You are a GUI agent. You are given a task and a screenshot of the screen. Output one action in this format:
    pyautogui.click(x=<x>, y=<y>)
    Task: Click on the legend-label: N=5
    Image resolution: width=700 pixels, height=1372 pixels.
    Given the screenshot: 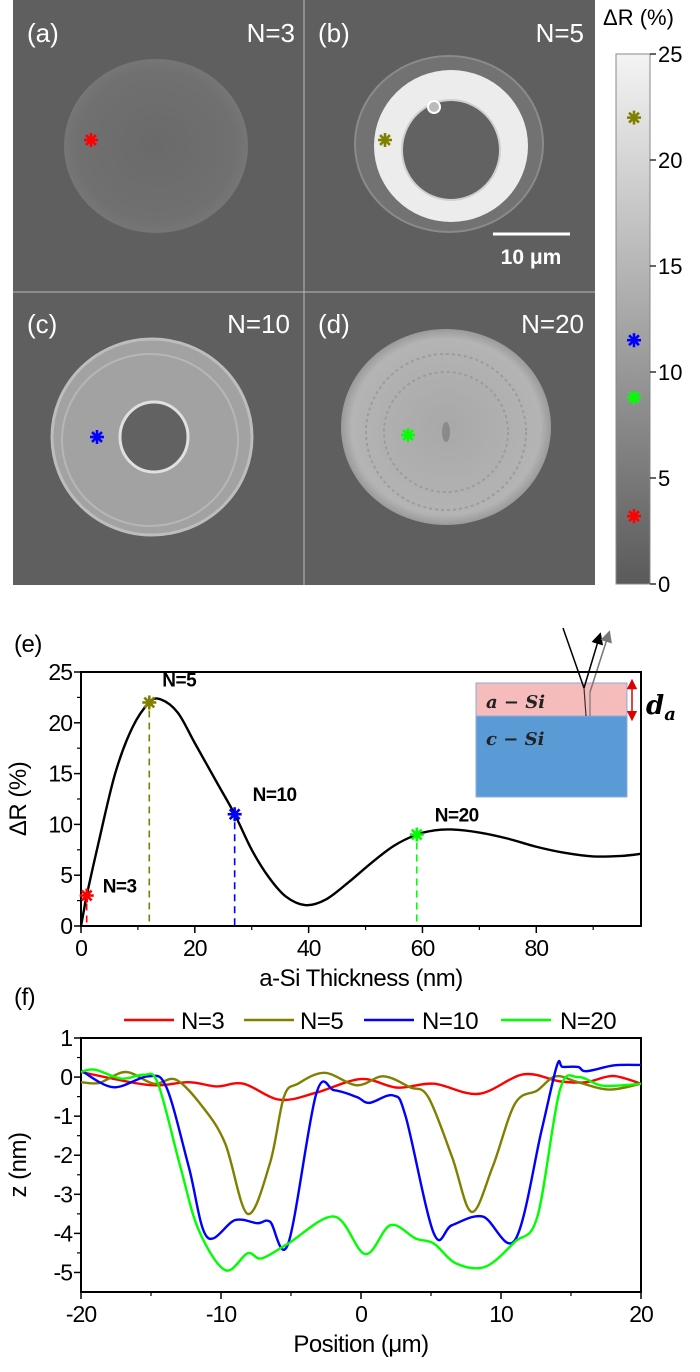 What is the action you would take?
    pyautogui.click(x=321, y=1021)
    